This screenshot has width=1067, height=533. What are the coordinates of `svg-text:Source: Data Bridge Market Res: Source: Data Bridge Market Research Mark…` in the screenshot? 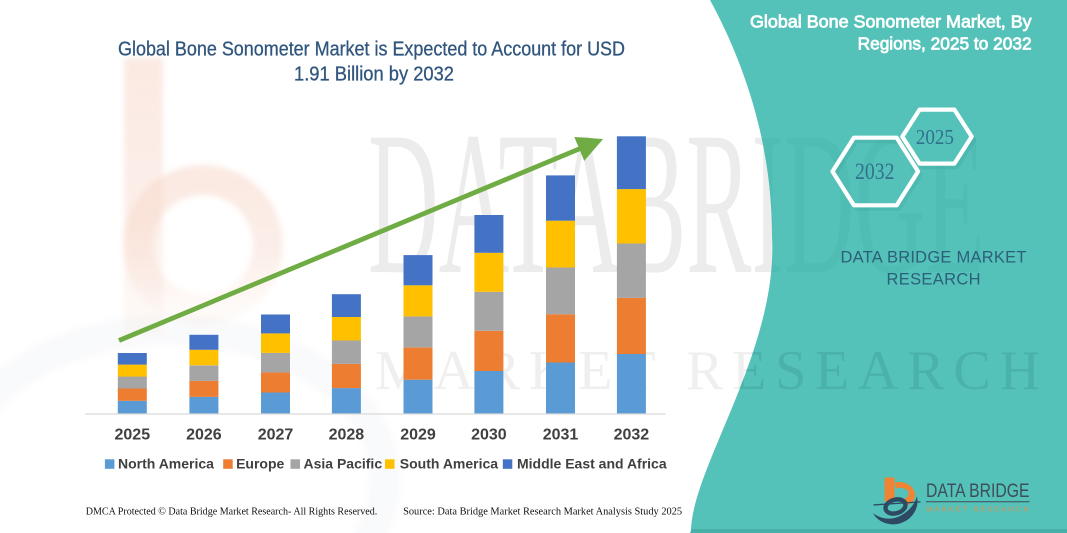 It's located at (542, 512).